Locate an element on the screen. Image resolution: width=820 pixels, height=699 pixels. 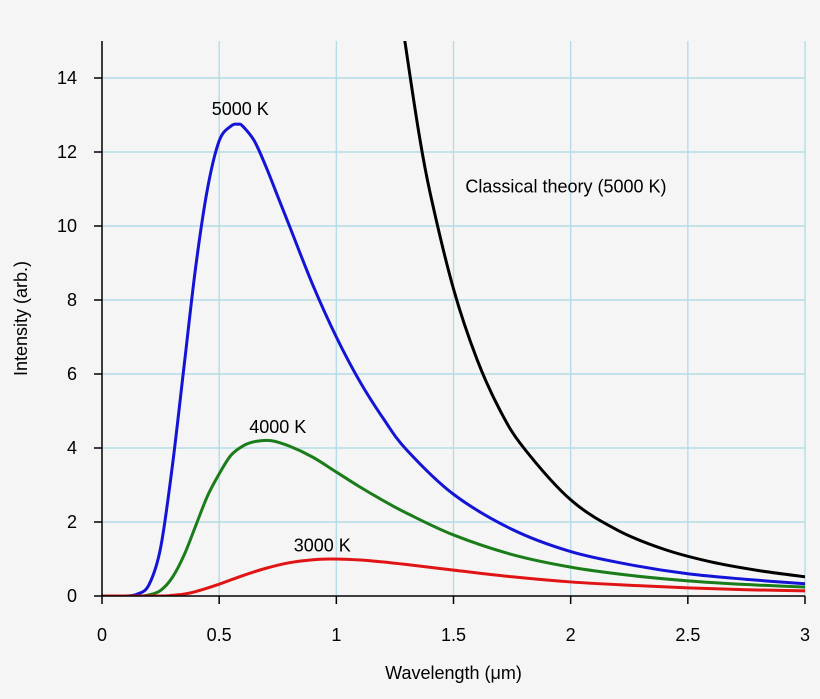
y-tick-label: 8 is located at coordinates (72, 300).